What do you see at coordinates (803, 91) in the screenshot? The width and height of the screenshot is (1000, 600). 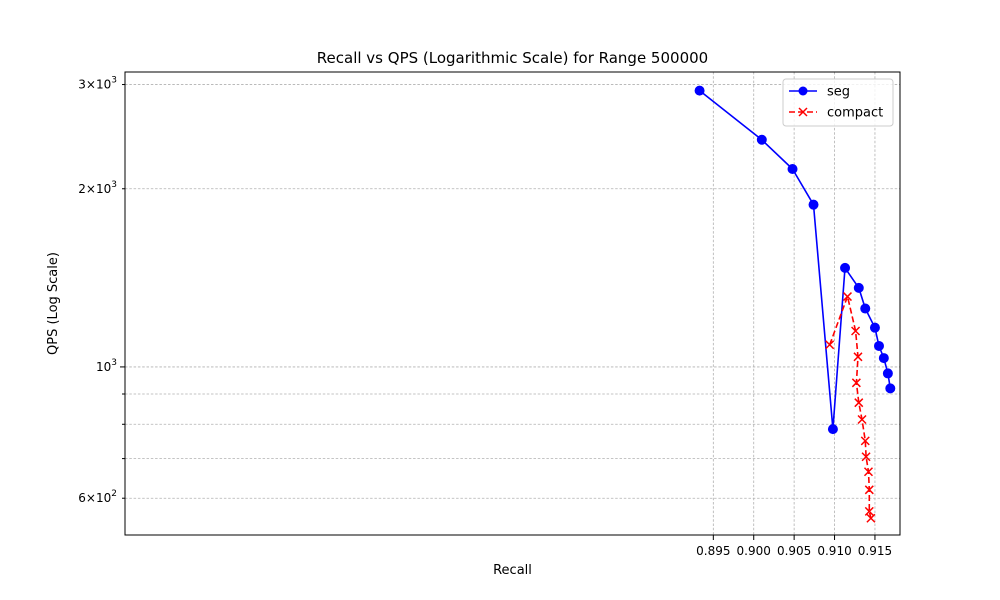 I see `legend-swatch-marker-seg` at bounding box center [803, 91].